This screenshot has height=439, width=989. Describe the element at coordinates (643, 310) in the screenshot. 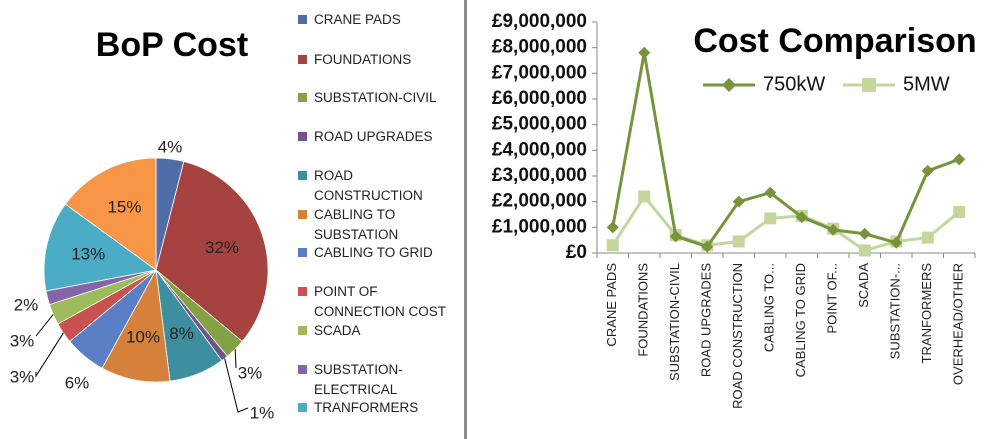

I see `x-tick-label: FOUNDATIONS` at that location.